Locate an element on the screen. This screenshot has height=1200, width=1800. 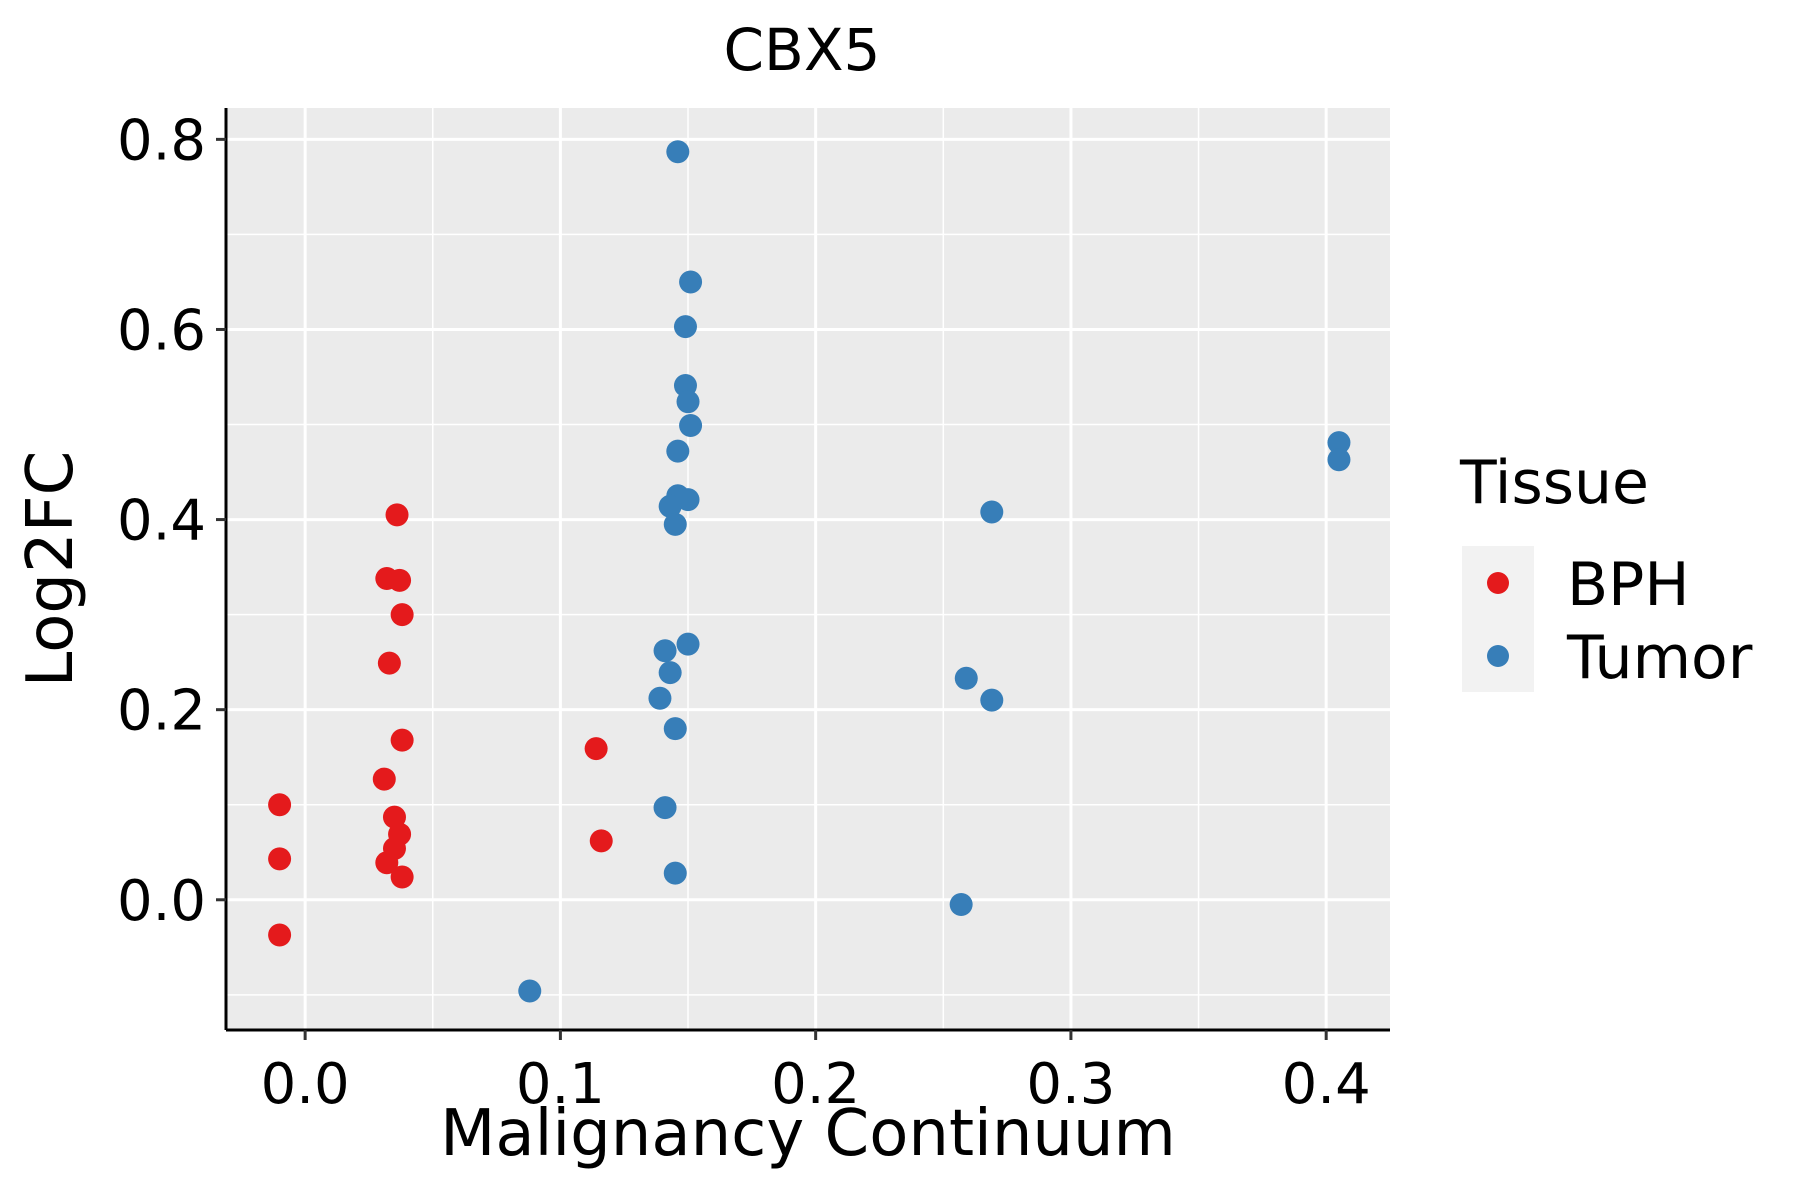
legend-label-tumor: Tumor is located at coordinates (1659, 658).